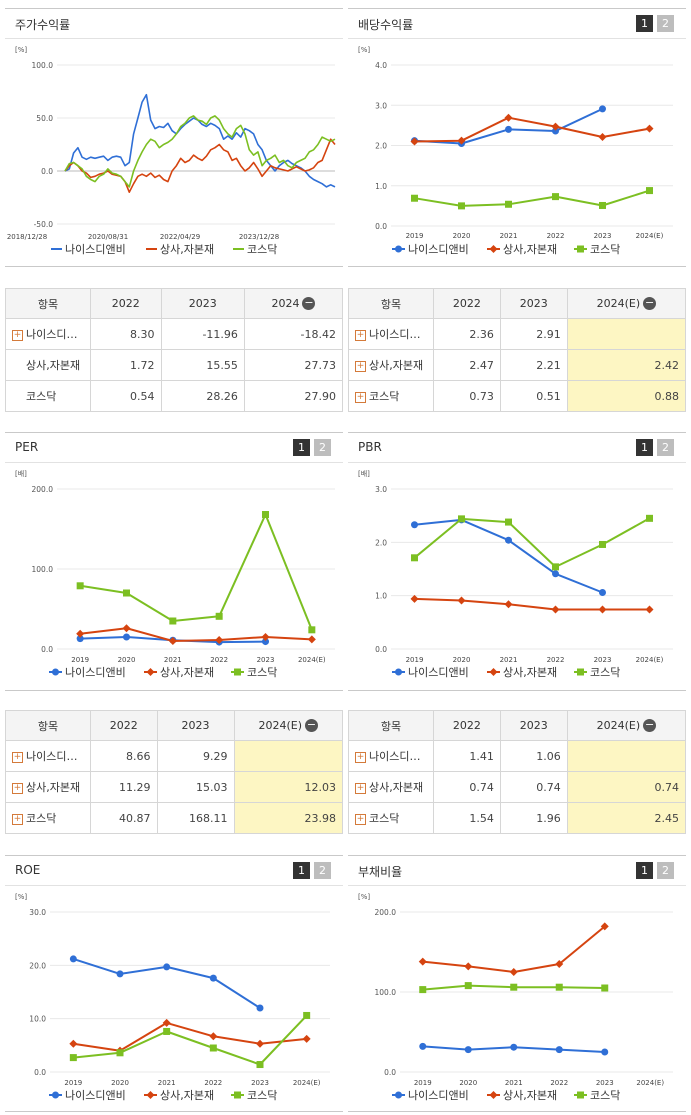 The height and width of the screenshot is (1115, 691). I want to click on header-2024-label: 2024, so click(285, 303).